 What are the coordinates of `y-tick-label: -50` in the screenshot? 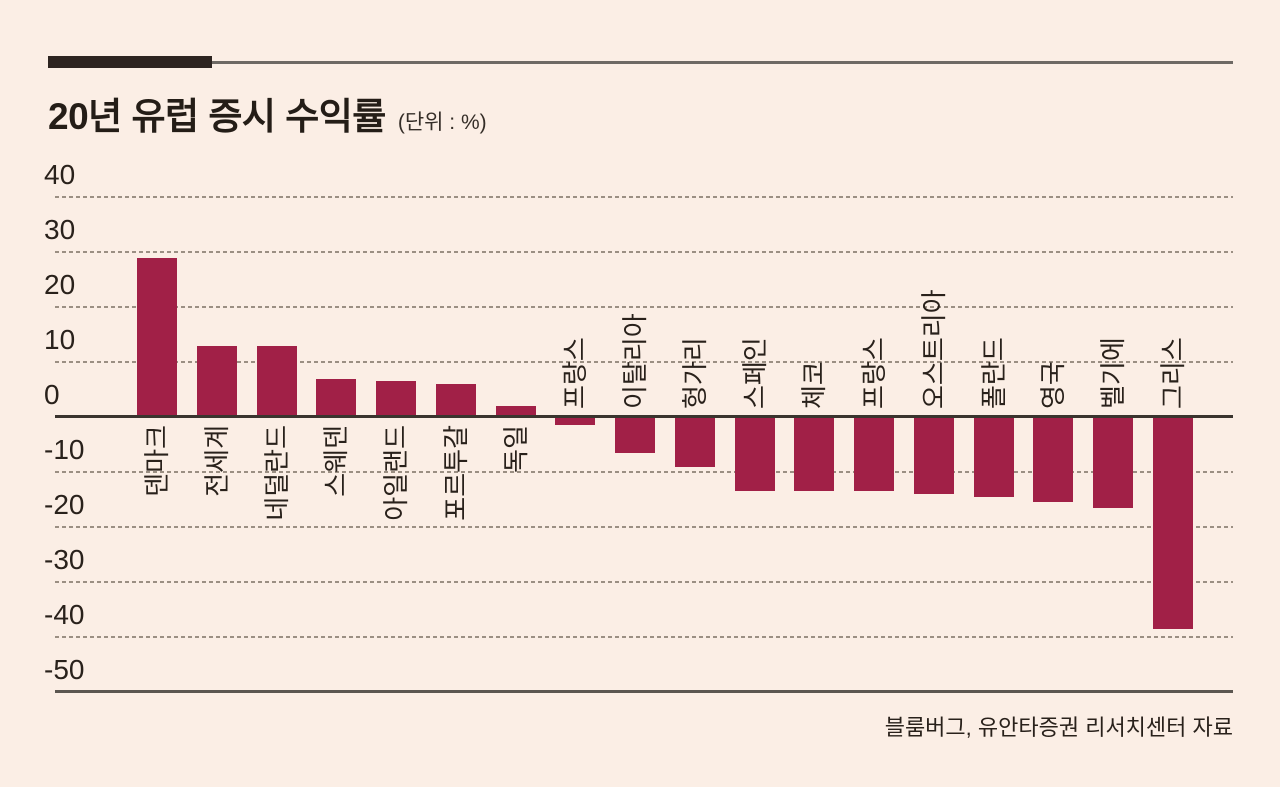 It's located at (64, 669).